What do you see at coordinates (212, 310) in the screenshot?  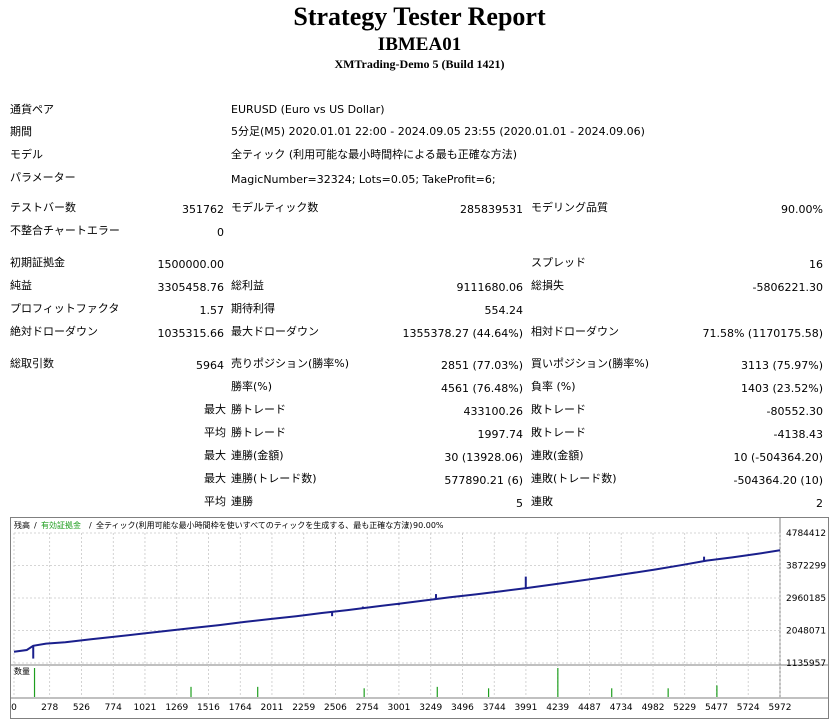 I see `profit-factor-value: 1.57` at bounding box center [212, 310].